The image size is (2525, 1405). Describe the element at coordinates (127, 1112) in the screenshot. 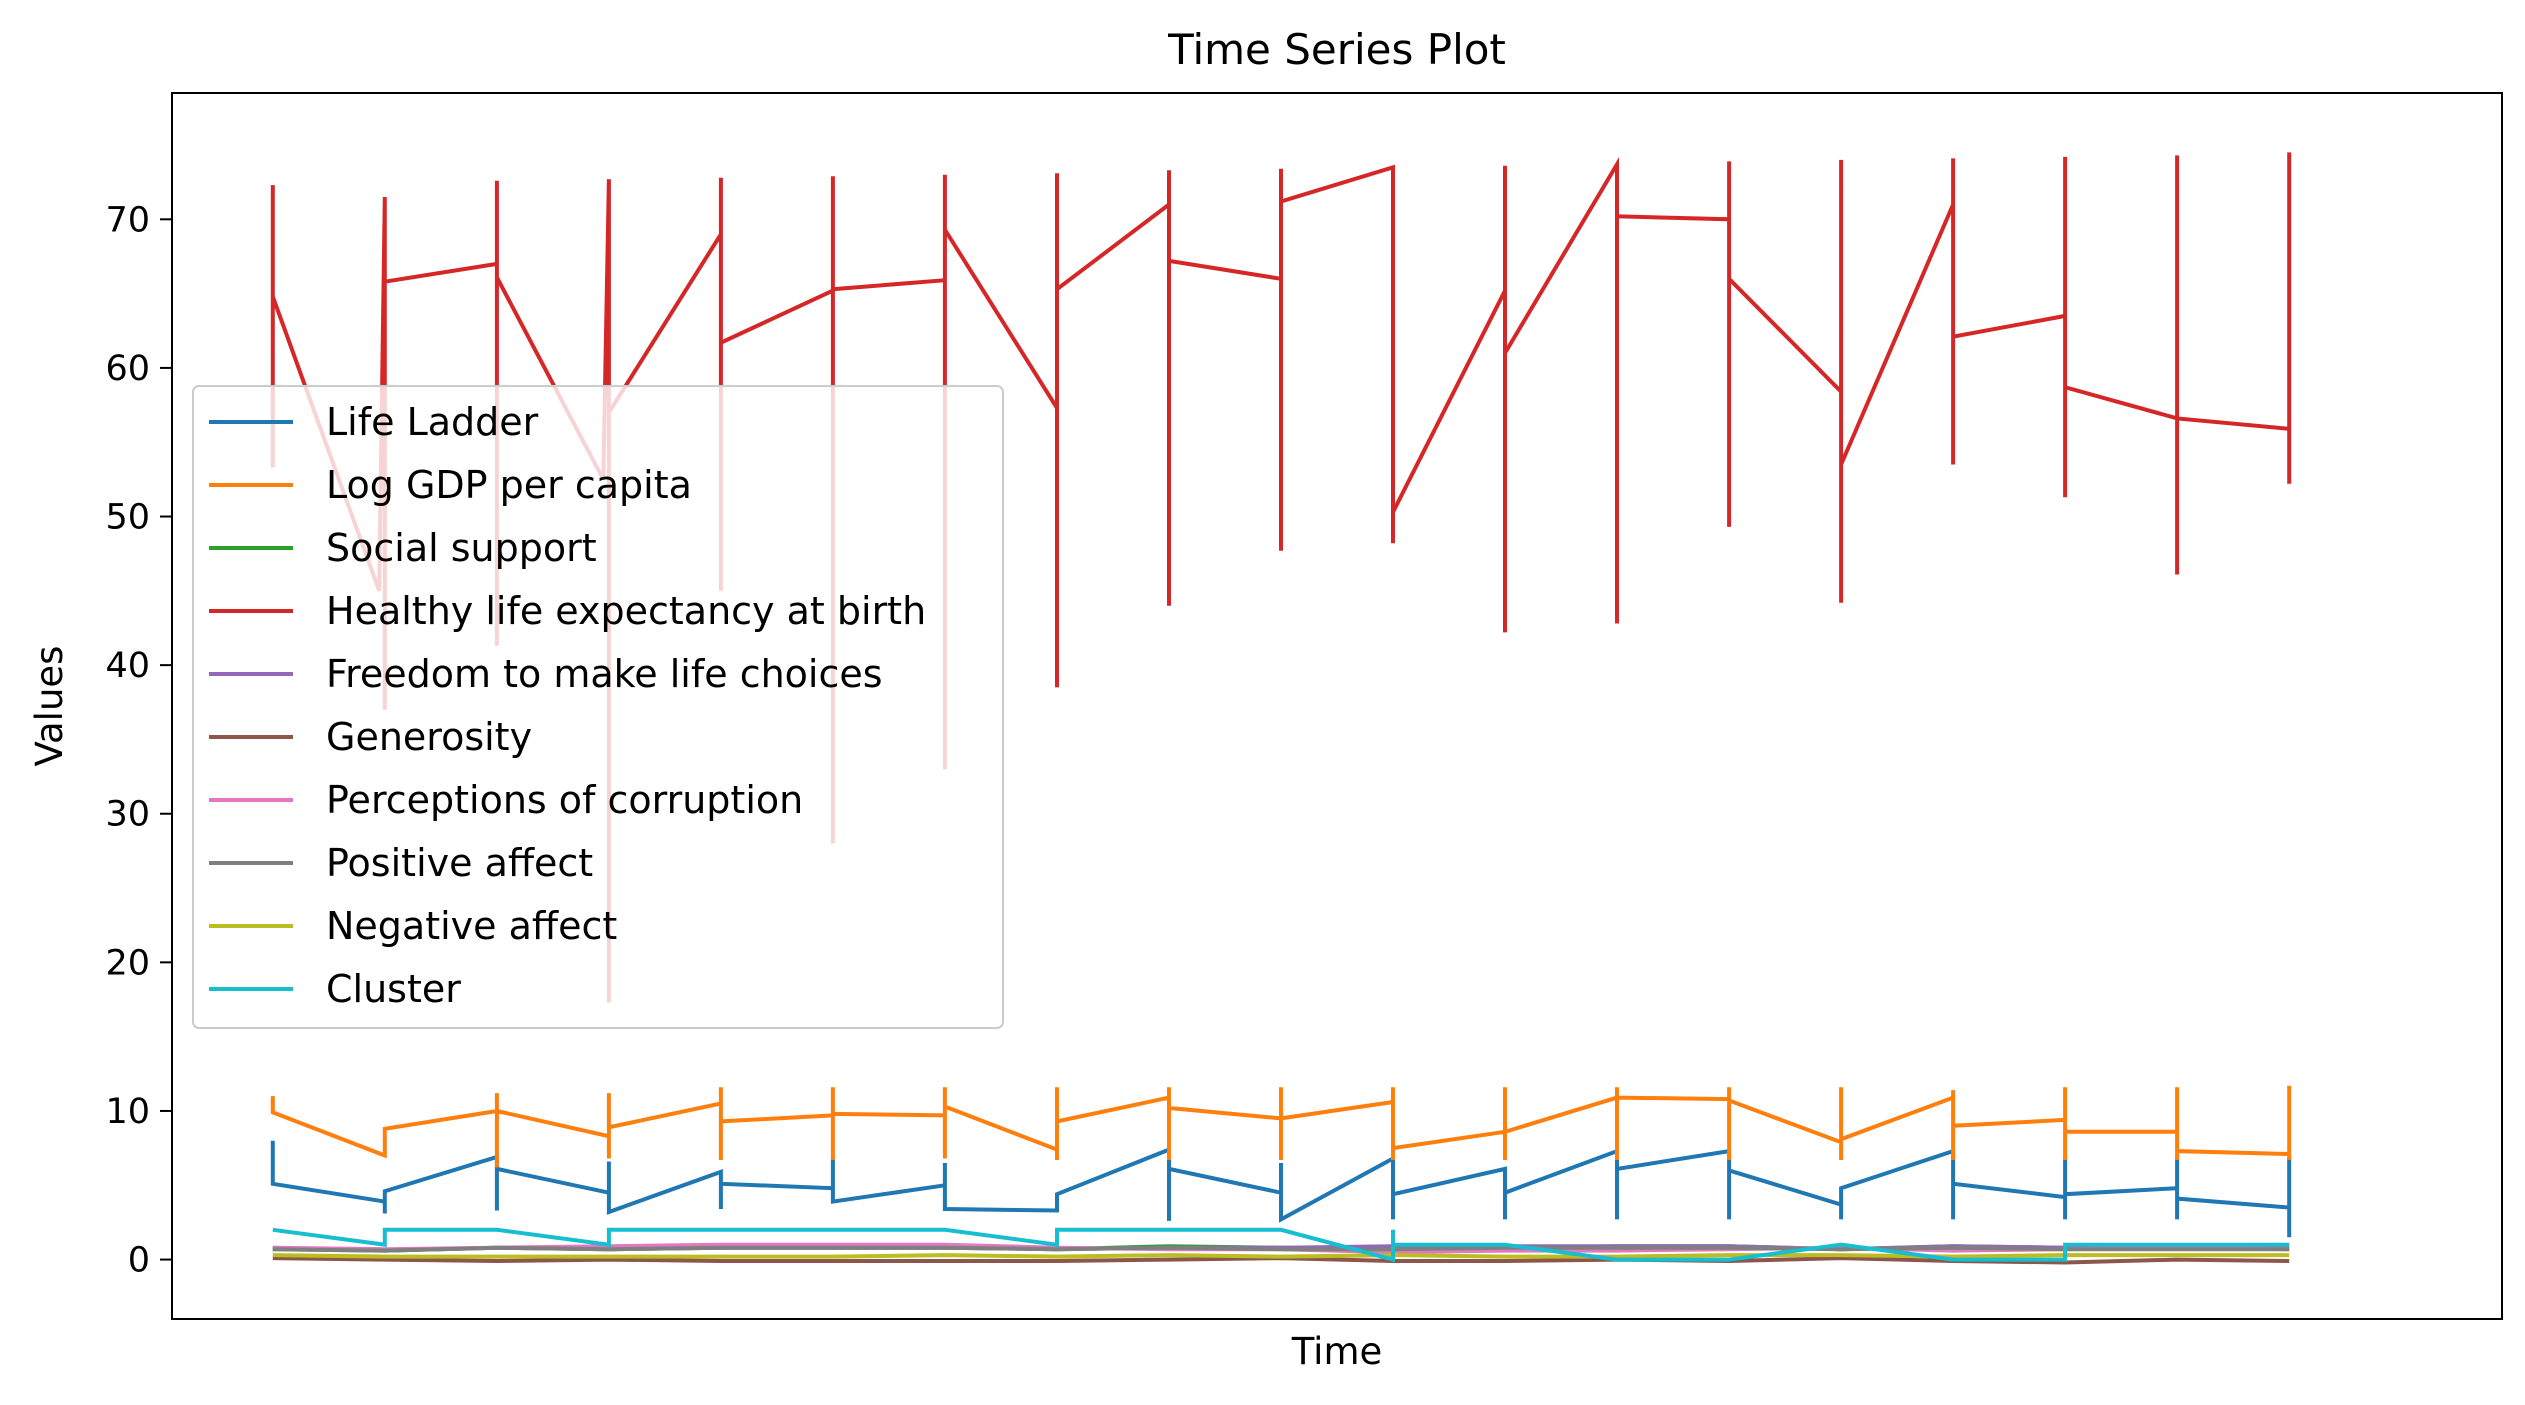

I see `y-tick-label-10: 10` at that location.